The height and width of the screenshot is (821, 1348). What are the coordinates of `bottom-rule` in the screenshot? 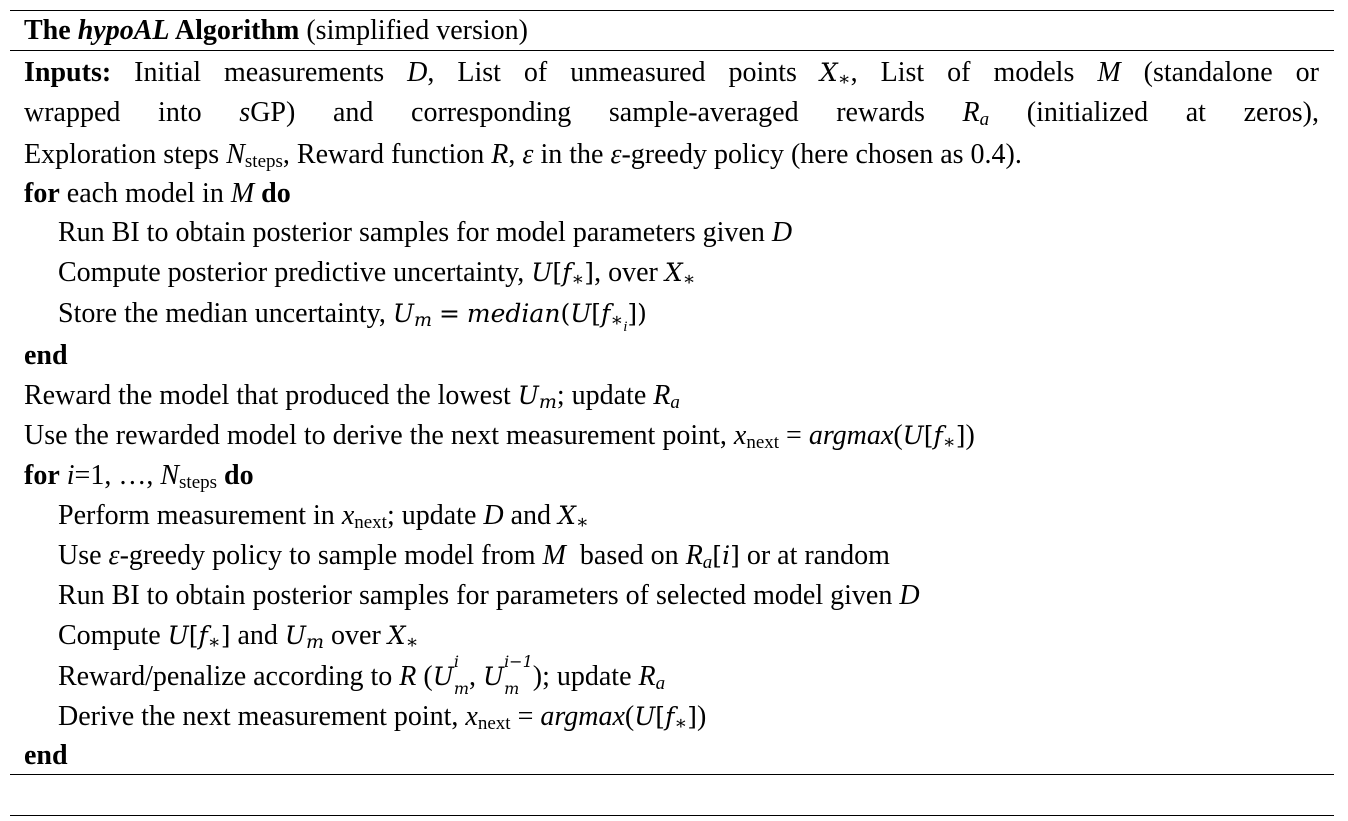 It's located at (672, 774).